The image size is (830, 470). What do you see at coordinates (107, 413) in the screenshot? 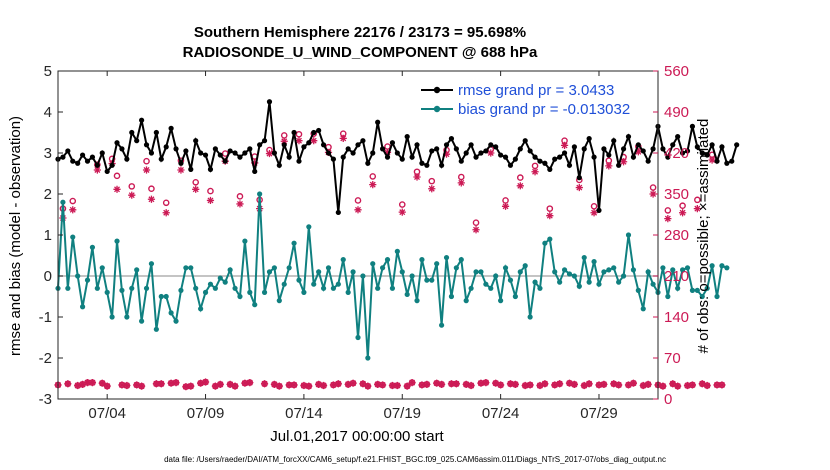
I see `x-tick-label: 07/04` at bounding box center [107, 413].